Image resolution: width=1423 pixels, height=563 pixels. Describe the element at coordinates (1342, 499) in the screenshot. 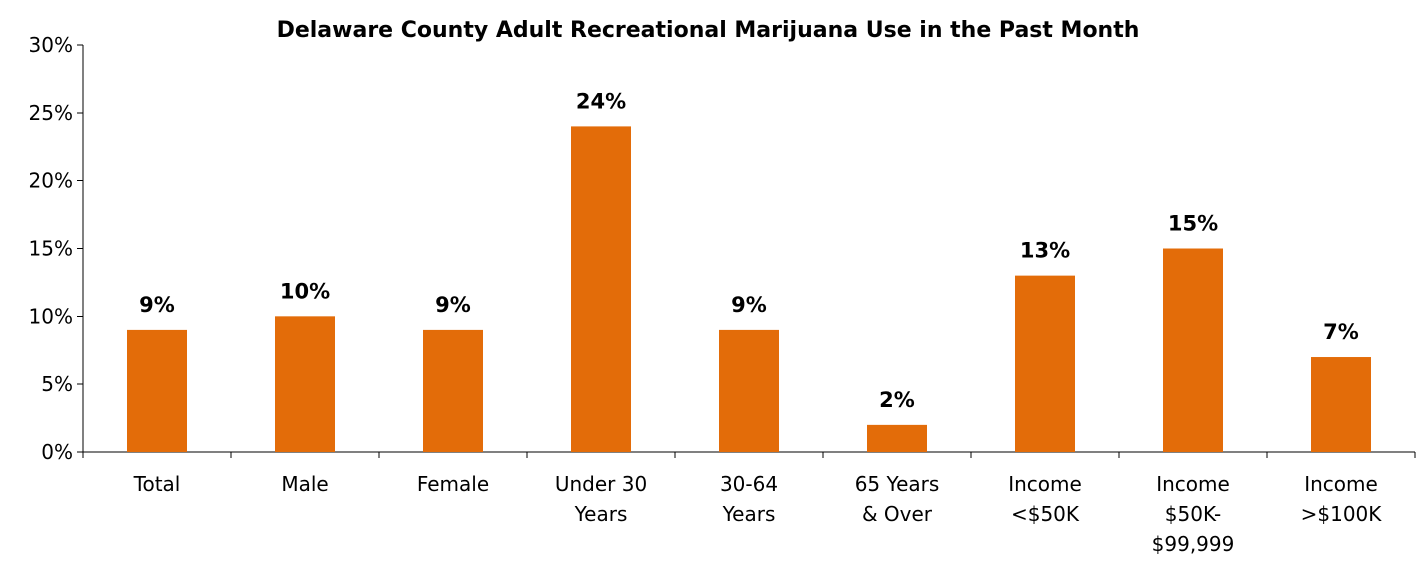

I see `category-label: Income >$100K` at that location.